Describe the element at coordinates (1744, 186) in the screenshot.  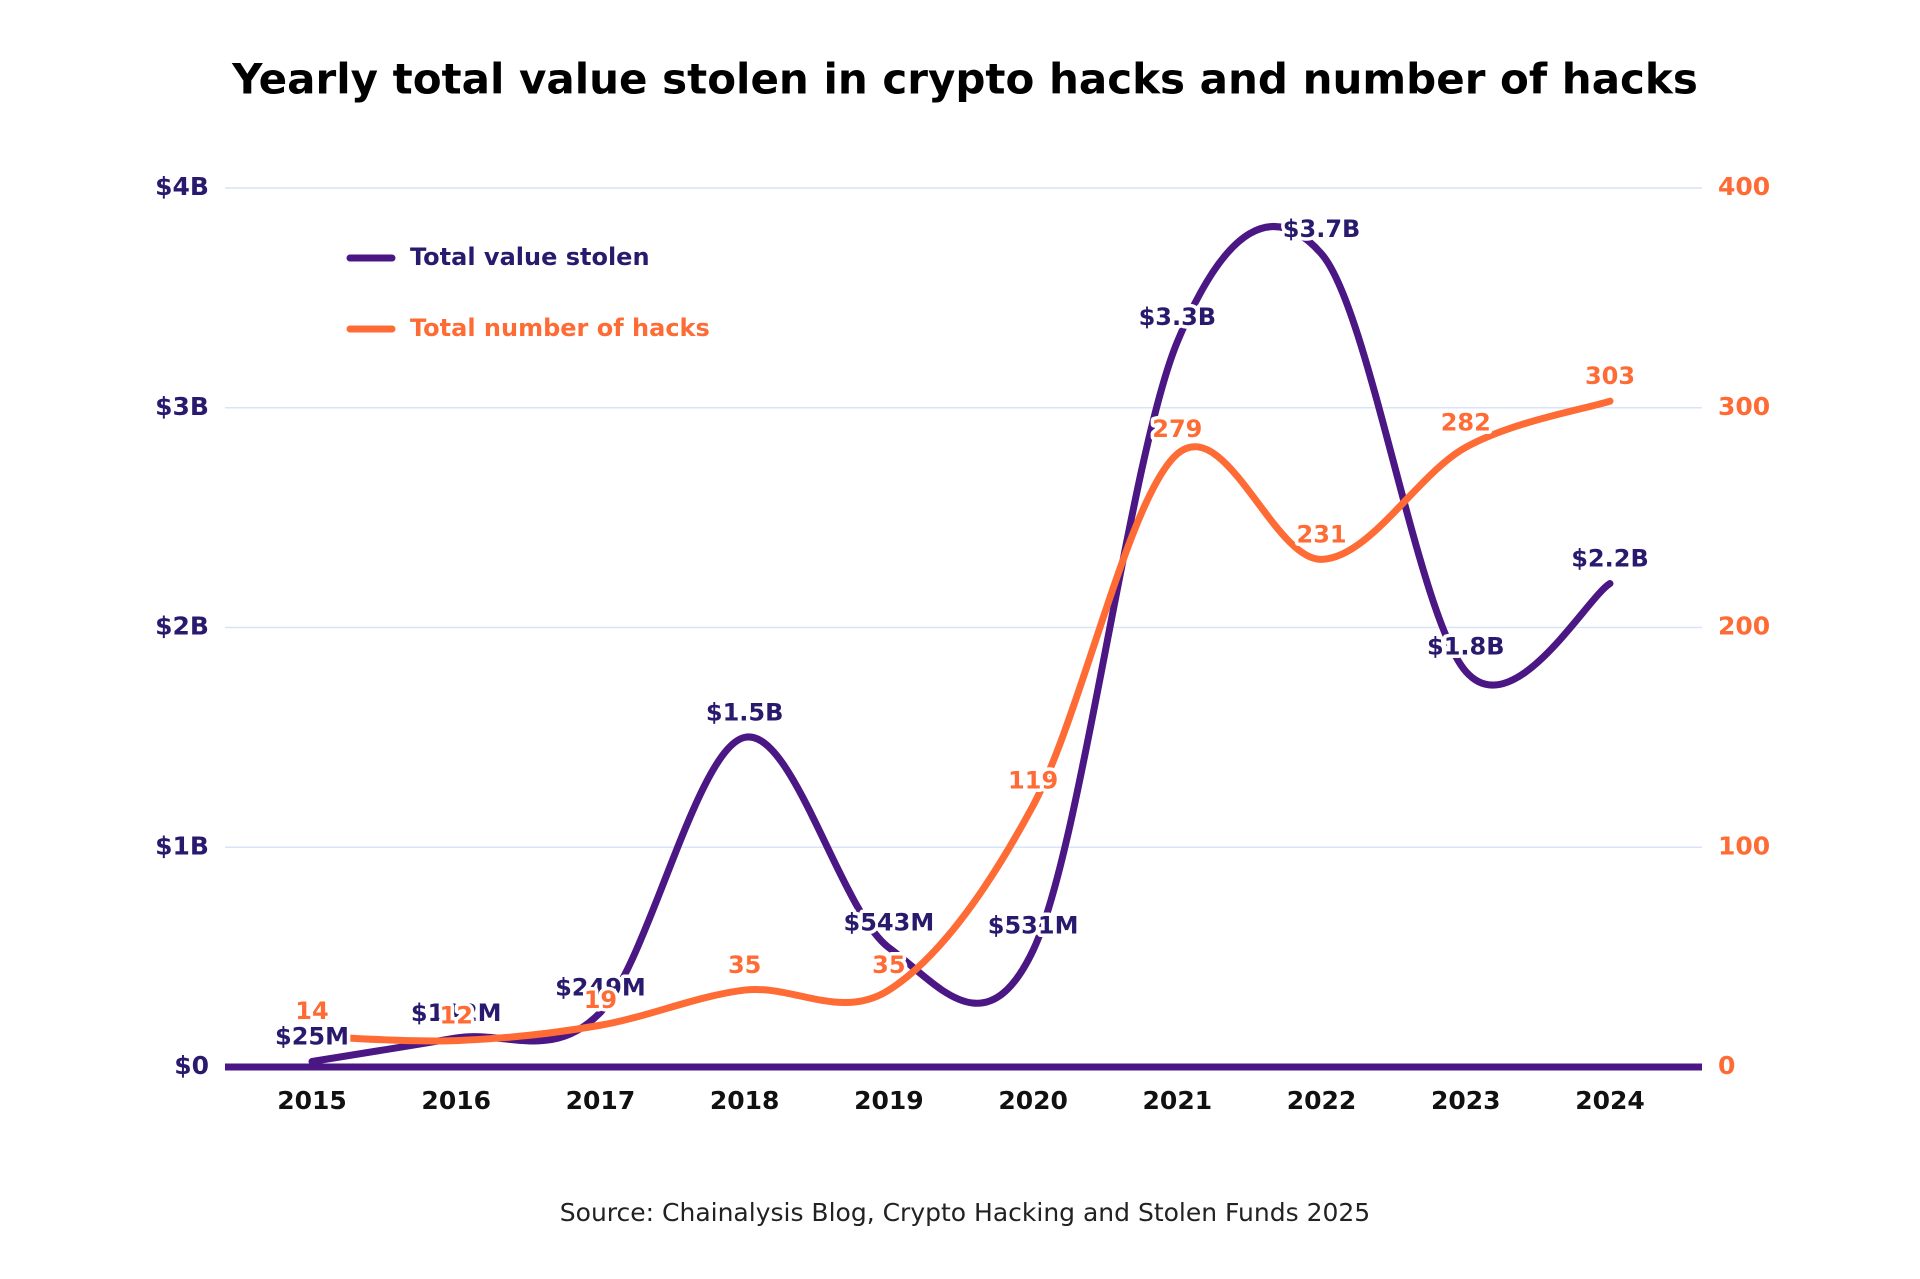
I see `y2-tick-label: 400` at that location.